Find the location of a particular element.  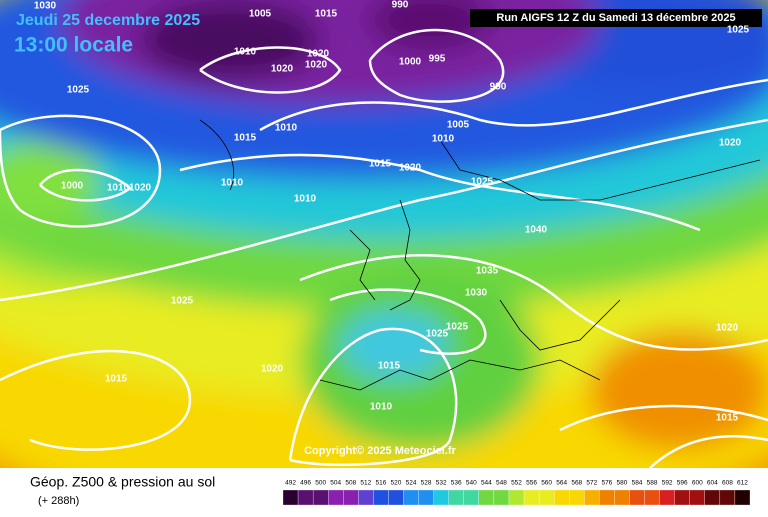

colorbar-label: 592 is located at coordinates (667, 483).